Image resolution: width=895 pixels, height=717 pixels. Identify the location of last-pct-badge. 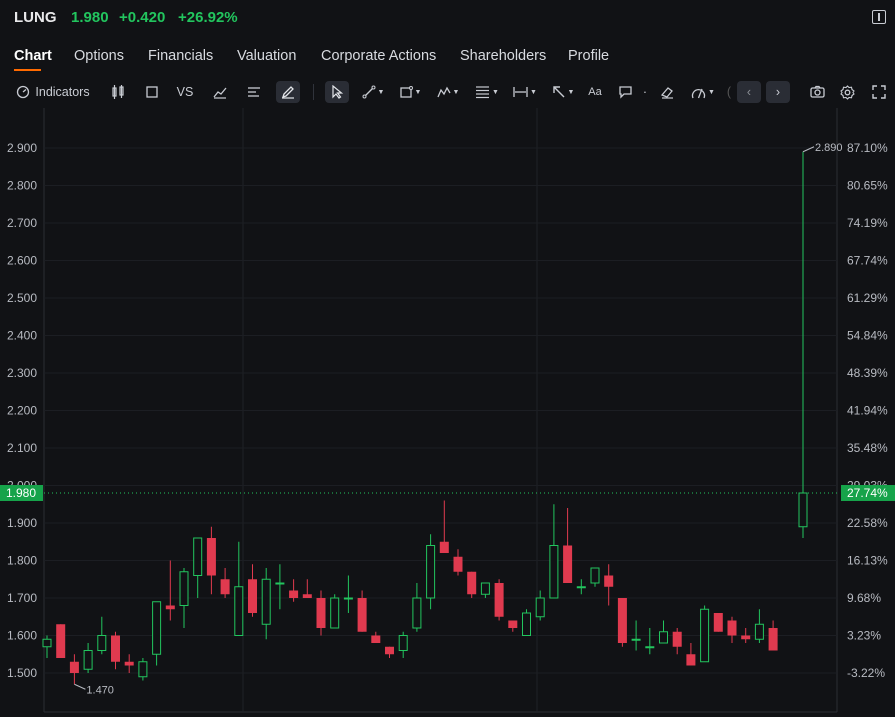
(868, 493).